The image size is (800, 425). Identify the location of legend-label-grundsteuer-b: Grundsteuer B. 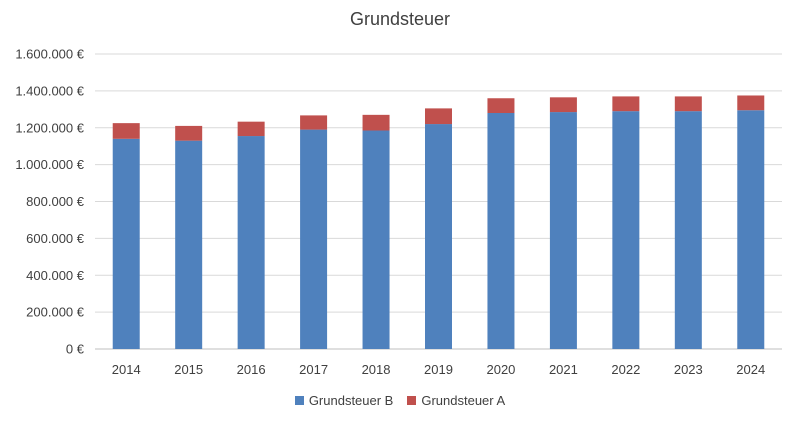
(351, 400).